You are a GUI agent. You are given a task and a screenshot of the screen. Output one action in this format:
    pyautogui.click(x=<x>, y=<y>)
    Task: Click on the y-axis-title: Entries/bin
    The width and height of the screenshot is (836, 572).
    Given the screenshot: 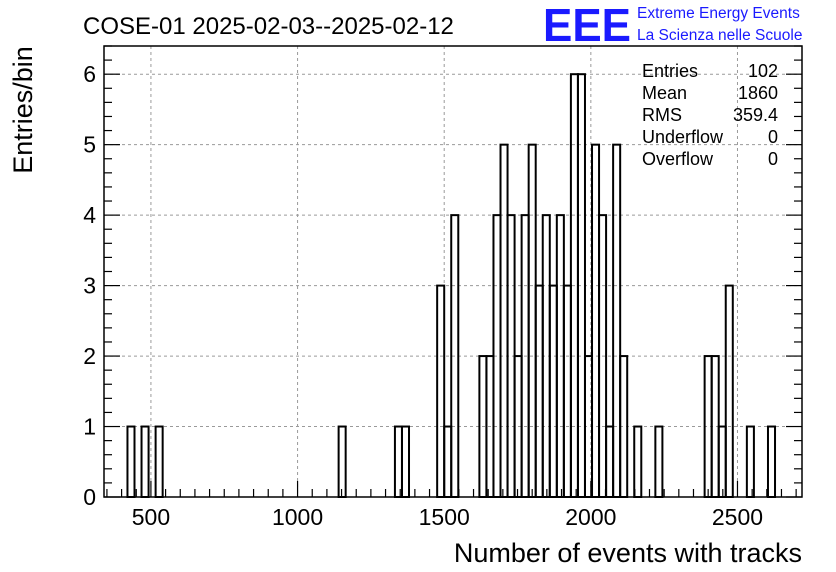 What is the action you would take?
    pyautogui.click(x=23, y=110)
    